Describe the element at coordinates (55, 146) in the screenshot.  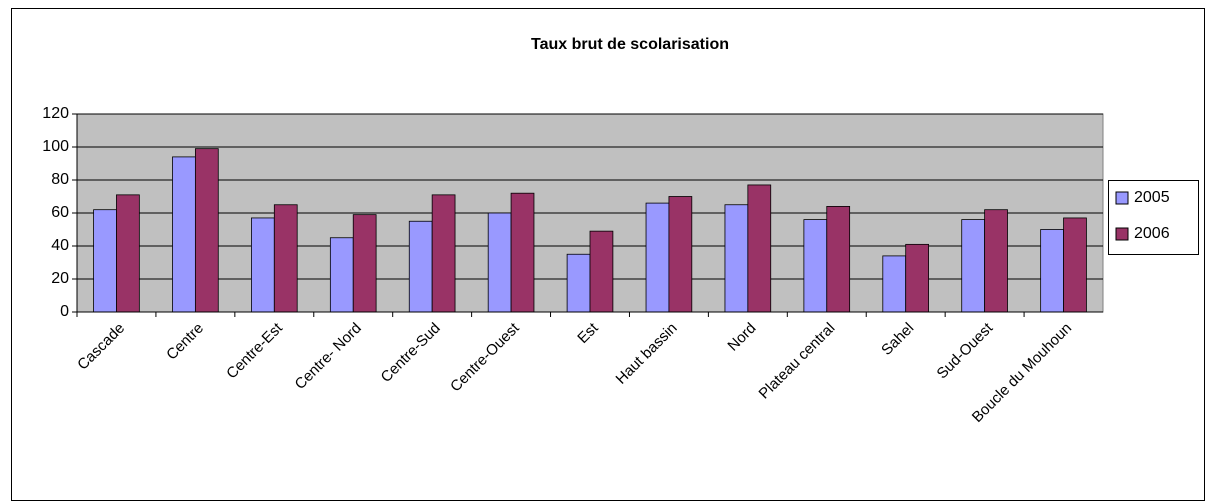
I see `y-tick-label: 100` at that location.